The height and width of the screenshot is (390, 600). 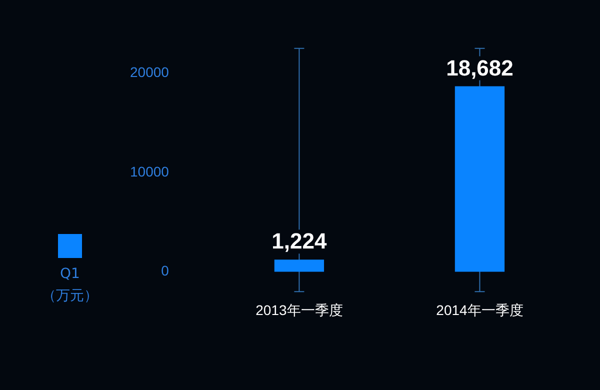 What do you see at coordinates (70, 274) in the screenshot?
I see `legend-label: Q1` at bounding box center [70, 274].